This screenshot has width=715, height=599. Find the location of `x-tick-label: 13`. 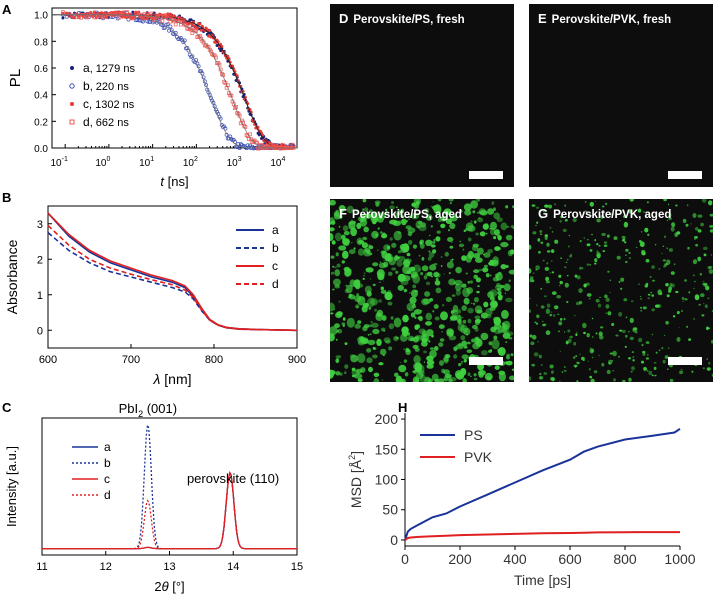

x-tick-label: 13 is located at coordinates (169, 567).